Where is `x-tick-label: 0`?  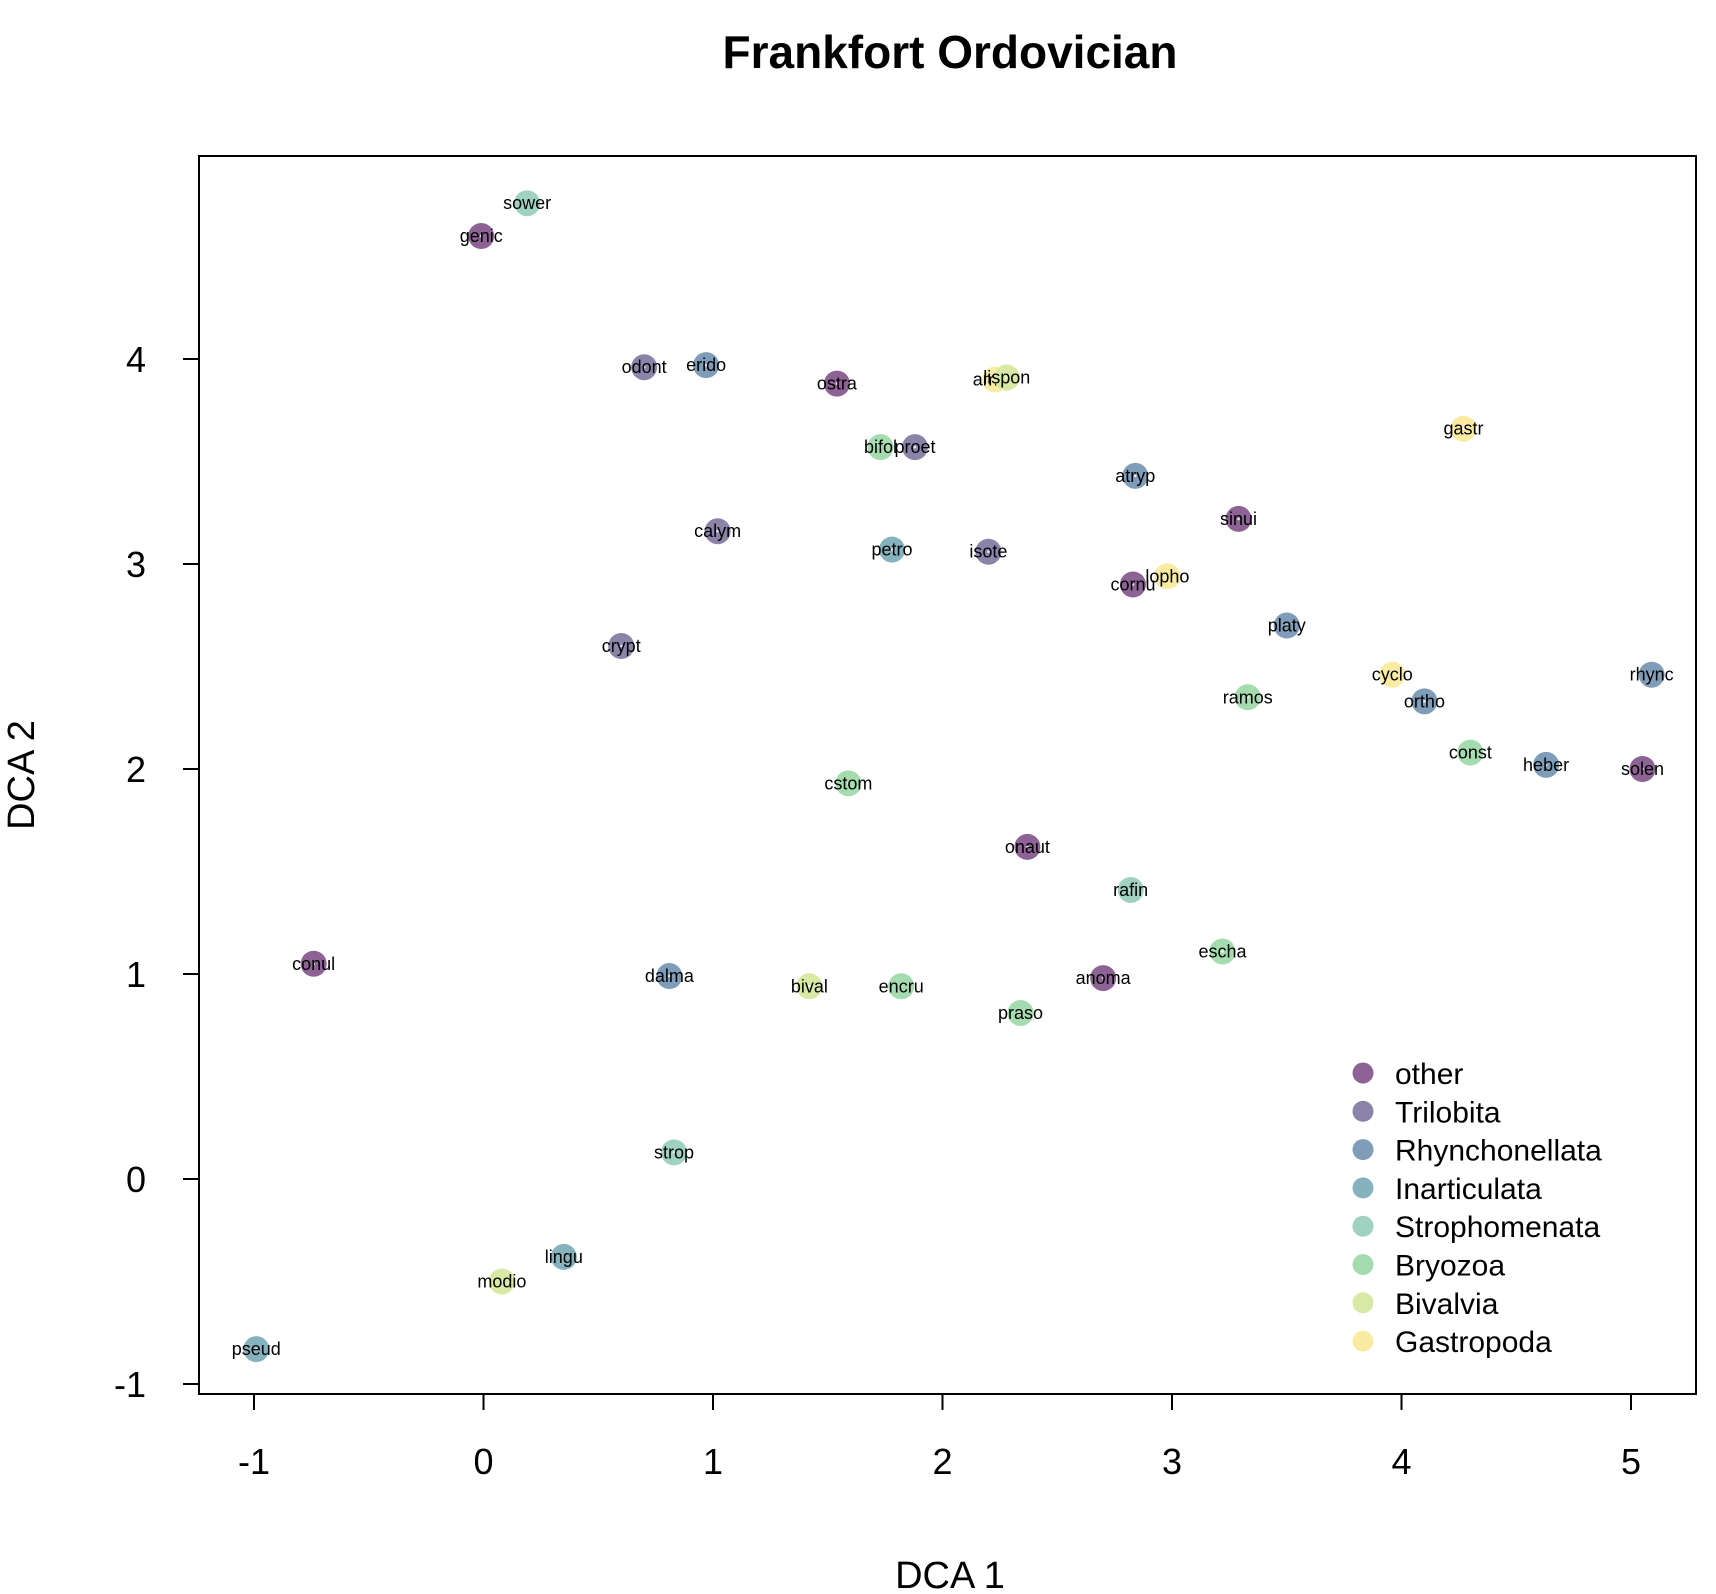
x-tick-label: 0 is located at coordinates (483, 1461).